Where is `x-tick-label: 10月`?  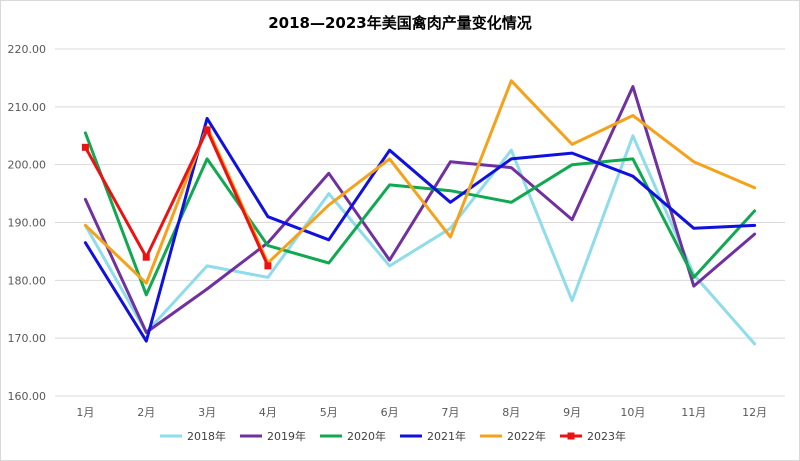
x-tick-label: 10月 is located at coordinates (632, 412).